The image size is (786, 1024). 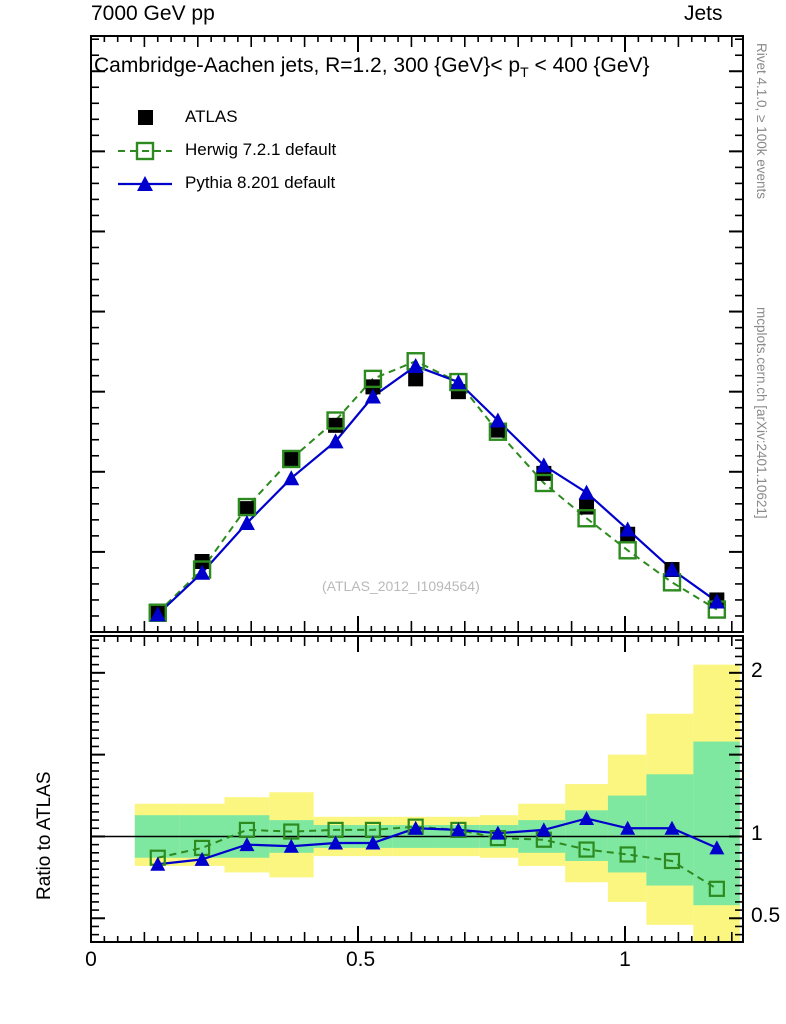 I want to click on header-left: 7000 GeV pp, so click(x=153, y=13).